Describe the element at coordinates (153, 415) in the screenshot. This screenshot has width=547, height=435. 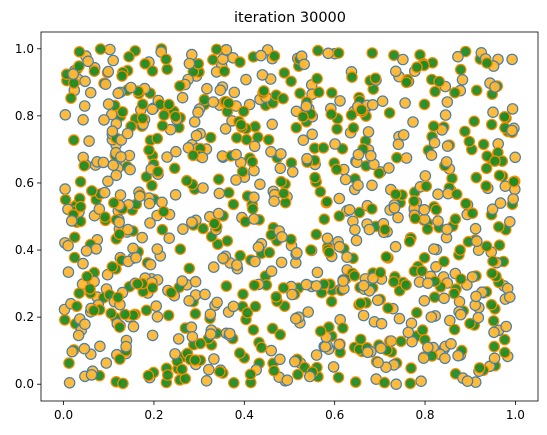
I see `x-tick-label: 0.2` at that location.